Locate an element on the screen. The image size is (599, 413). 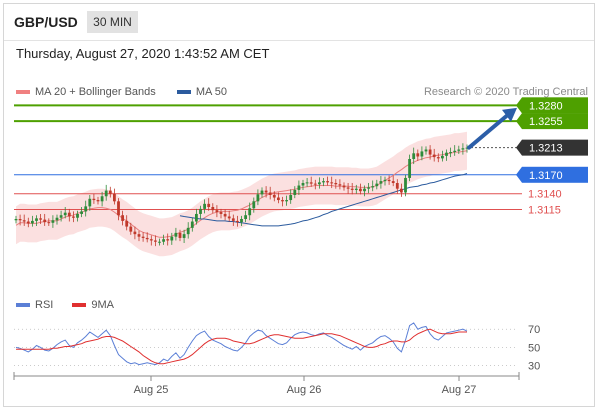
legend-swatch-ma50 is located at coordinates (183, 92).